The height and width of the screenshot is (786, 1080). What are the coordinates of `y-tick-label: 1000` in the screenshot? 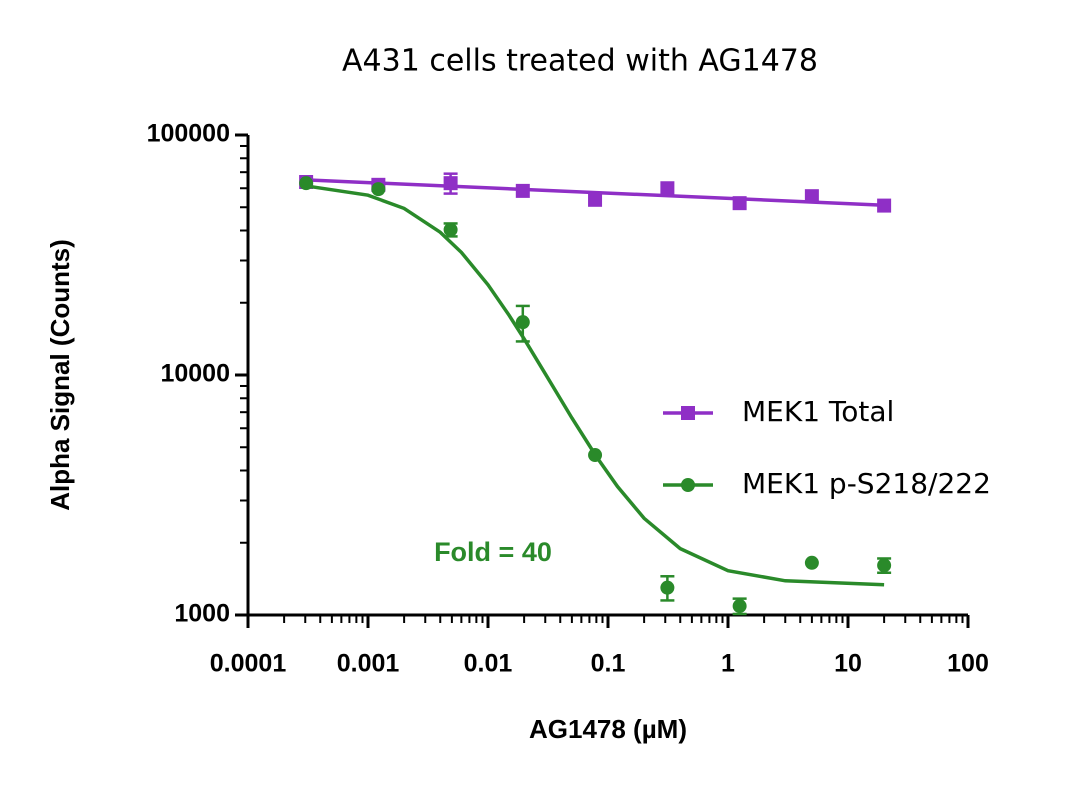 It's located at (202, 614).